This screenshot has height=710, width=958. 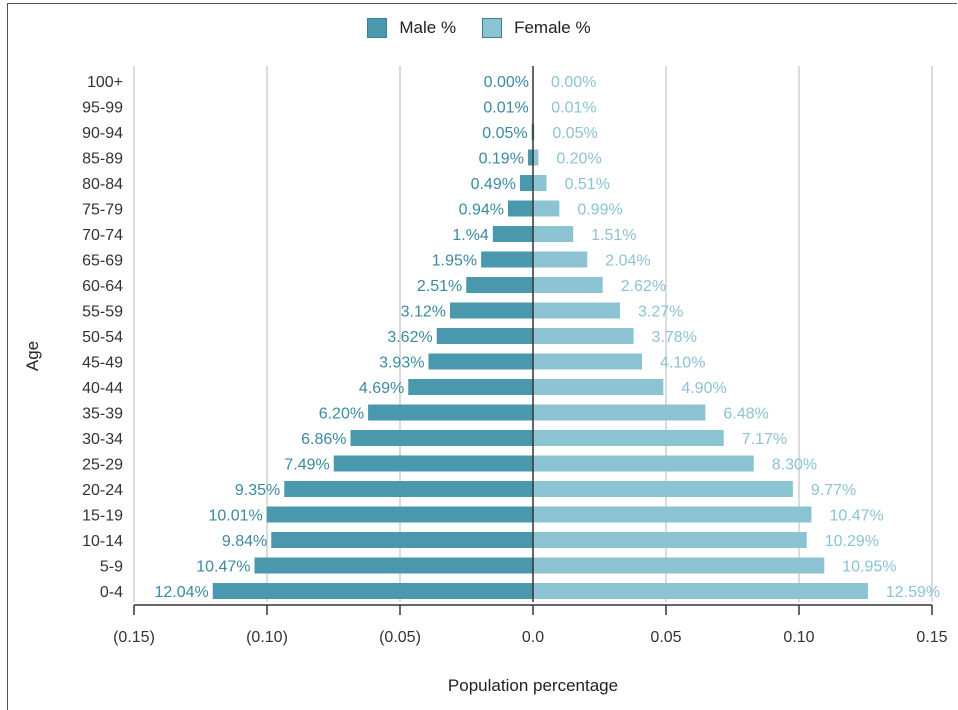 What do you see at coordinates (401, 363) in the screenshot?
I see `label-male-45-49: 3.93%` at bounding box center [401, 363].